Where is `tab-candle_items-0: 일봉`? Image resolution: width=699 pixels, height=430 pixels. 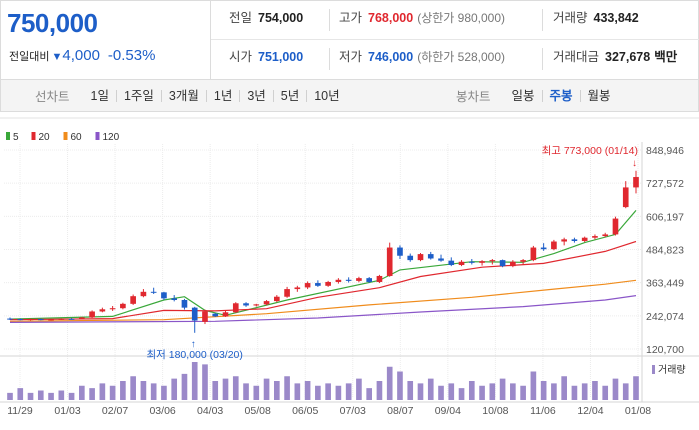
tab-candle_items-0: 일봉 is located at coordinates (523, 95).